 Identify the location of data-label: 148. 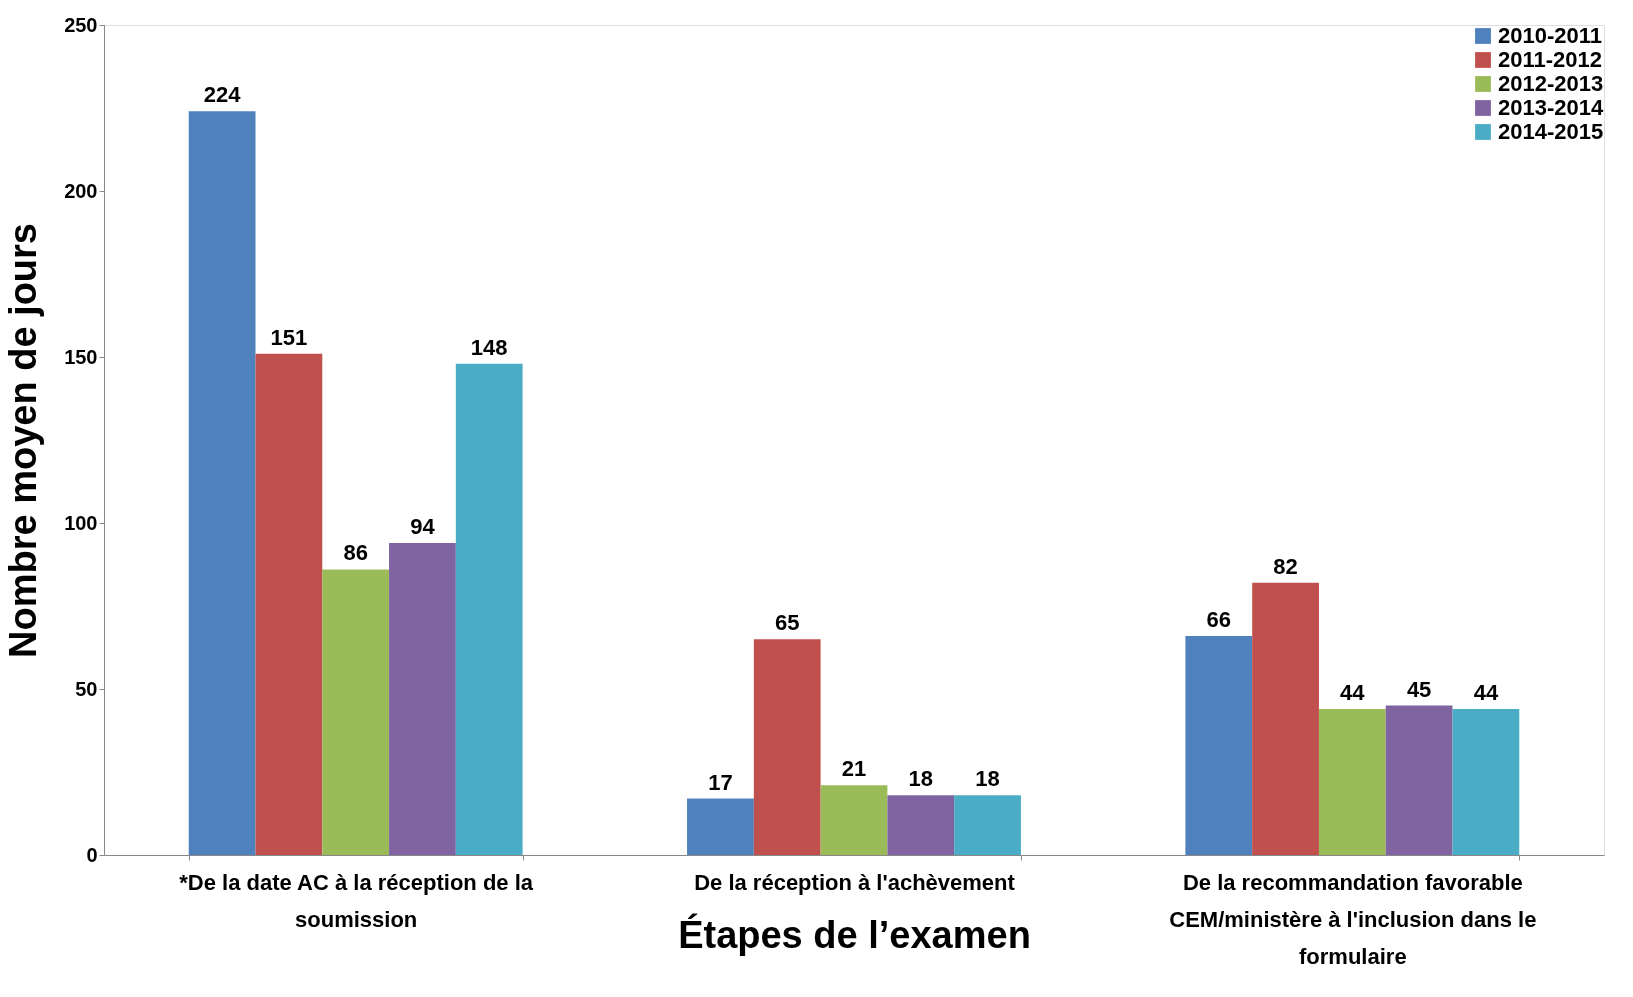
(489, 347).